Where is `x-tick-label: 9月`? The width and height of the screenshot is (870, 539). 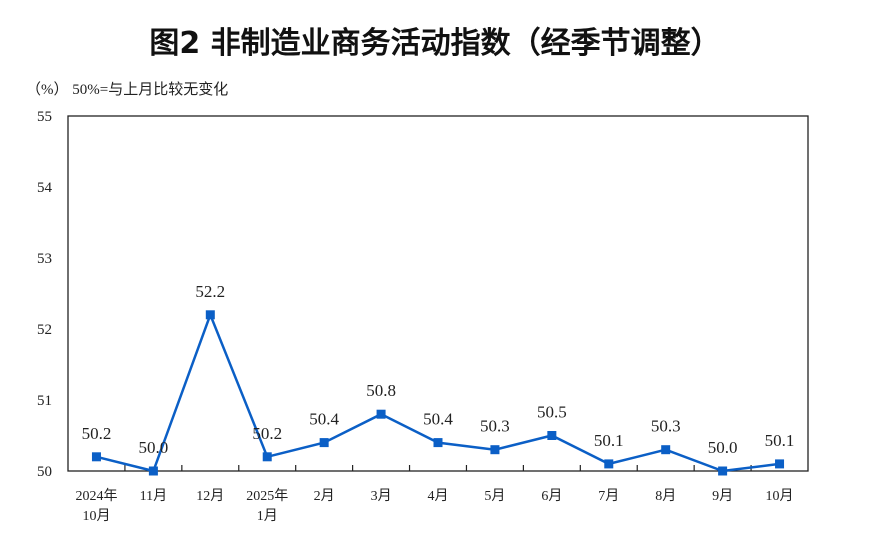 x-tick-label: 9月 is located at coordinates (722, 496).